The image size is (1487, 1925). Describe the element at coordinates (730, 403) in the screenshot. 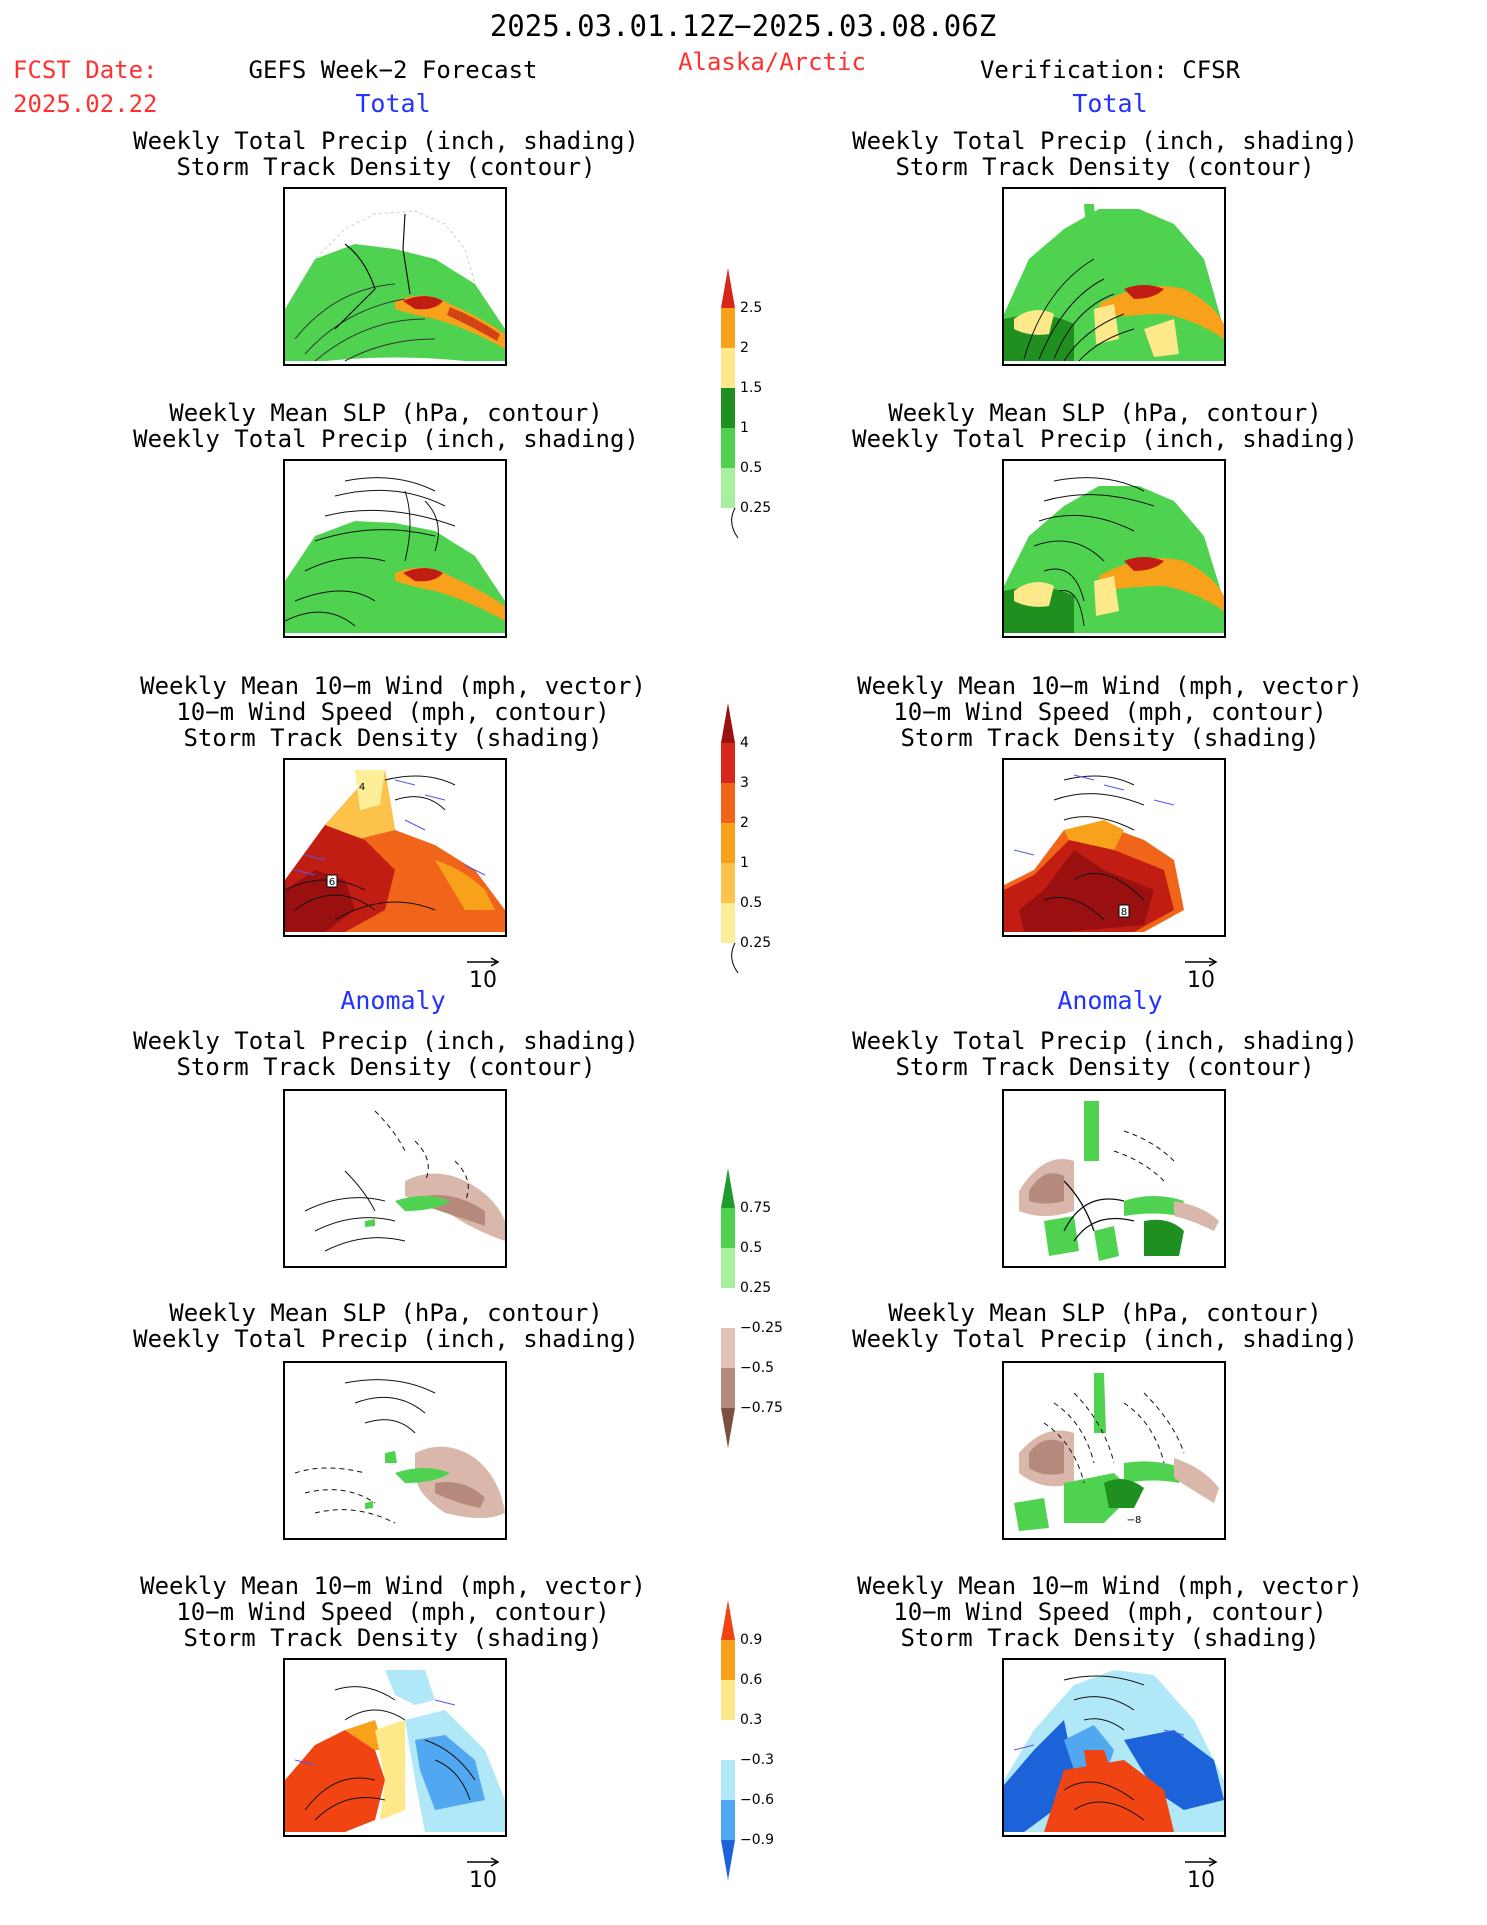

I see `precip_total-svg` at that location.